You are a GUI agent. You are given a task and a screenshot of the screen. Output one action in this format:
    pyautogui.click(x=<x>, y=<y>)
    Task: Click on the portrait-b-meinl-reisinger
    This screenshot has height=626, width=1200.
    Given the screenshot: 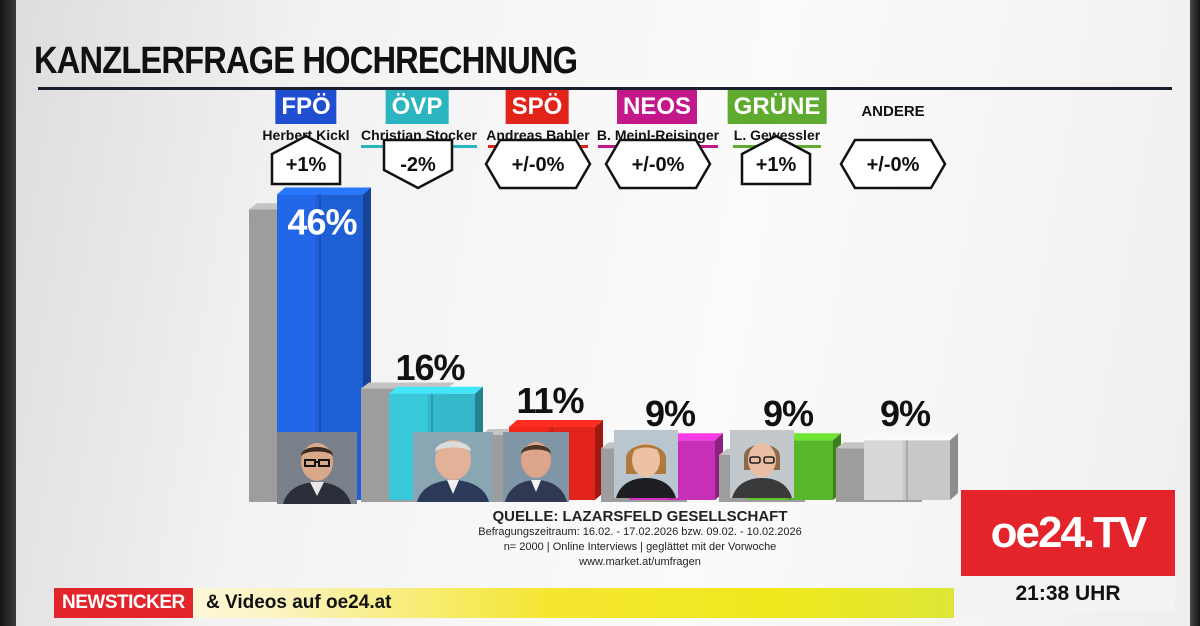 What is the action you would take?
    pyautogui.click(x=646, y=464)
    